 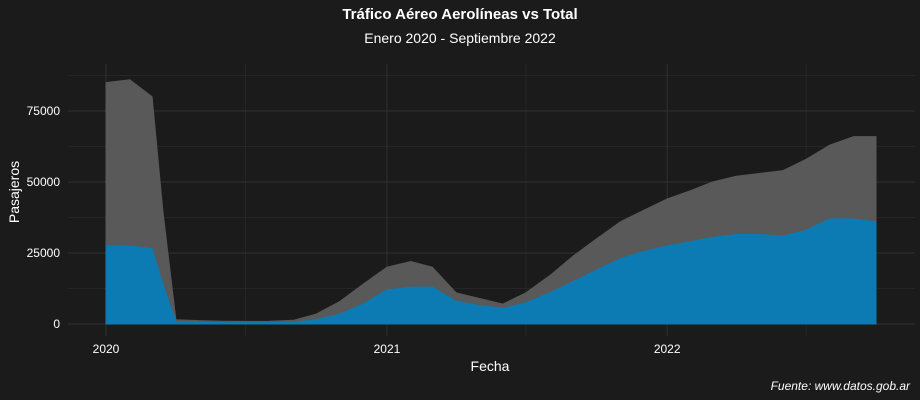 I want to click on y-tick-label: 50000, so click(x=44, y=182).